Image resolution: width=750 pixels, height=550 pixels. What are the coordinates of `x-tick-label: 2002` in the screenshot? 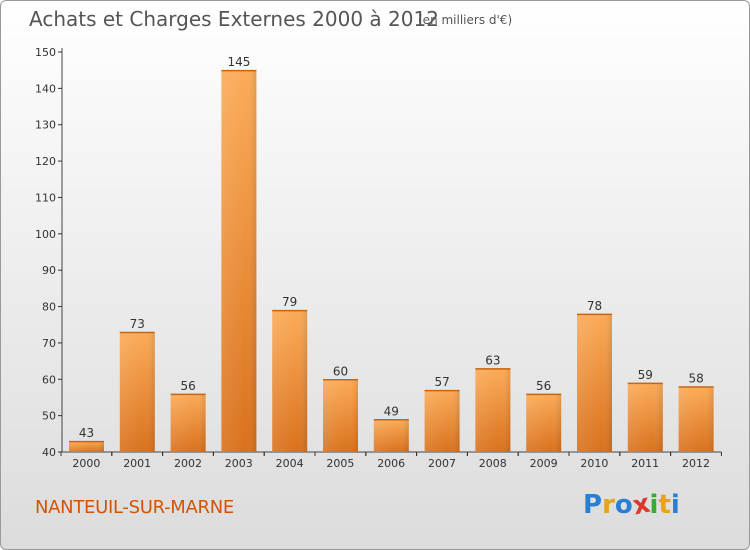 It's located at (188, 463).